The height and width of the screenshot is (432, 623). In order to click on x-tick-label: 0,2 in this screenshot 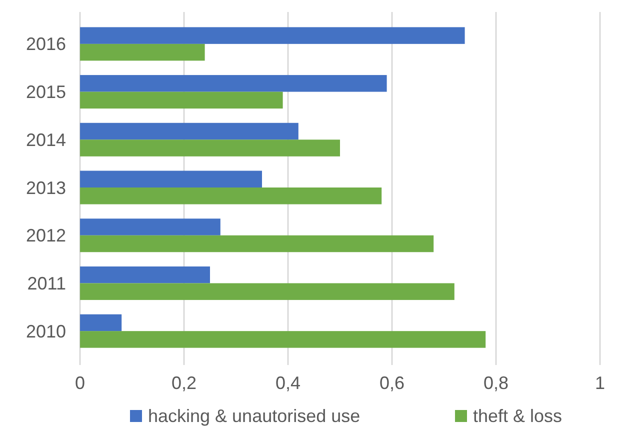, I will do `click(184, 383)`.